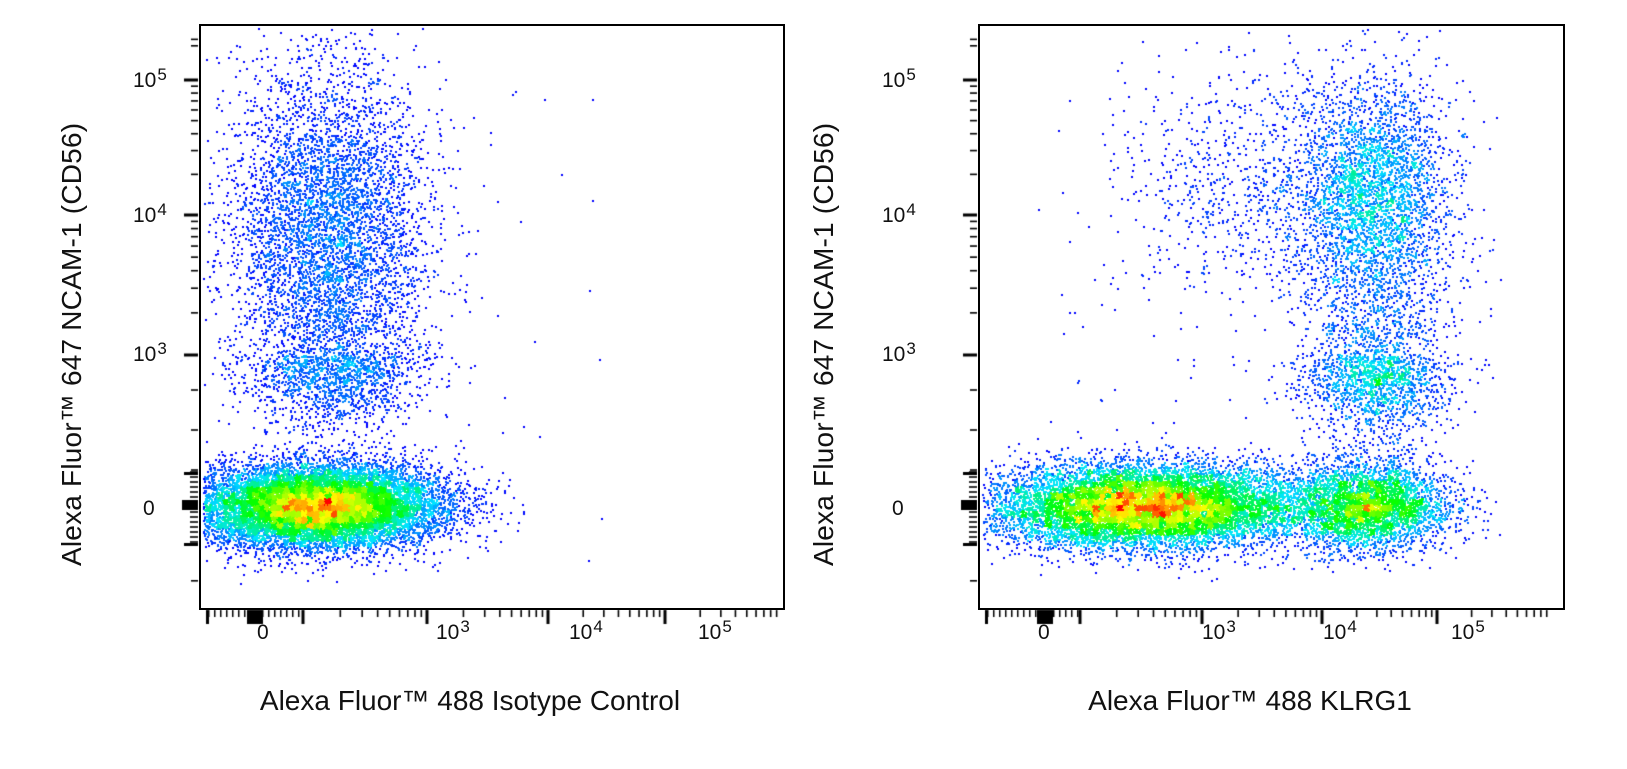  Describe the element at coordinates (150, 213) in the screenshot. I see `left-y-tick-1e4: 10⁴` at that location.